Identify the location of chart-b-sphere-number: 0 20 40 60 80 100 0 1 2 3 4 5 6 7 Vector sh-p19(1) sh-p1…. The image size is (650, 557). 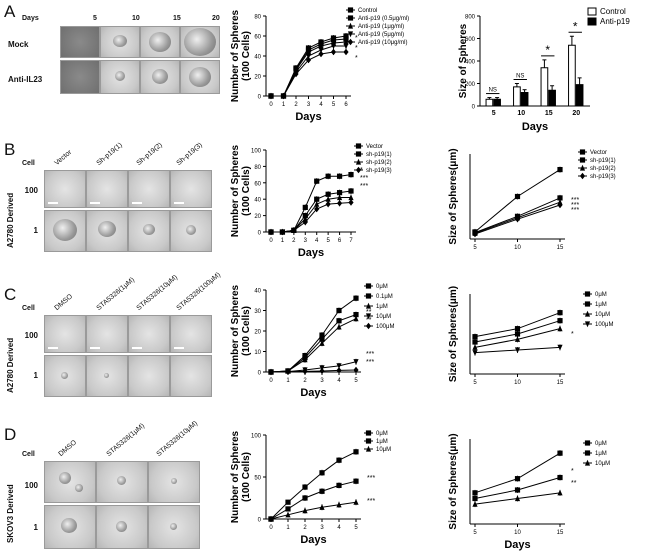
(311, 201).